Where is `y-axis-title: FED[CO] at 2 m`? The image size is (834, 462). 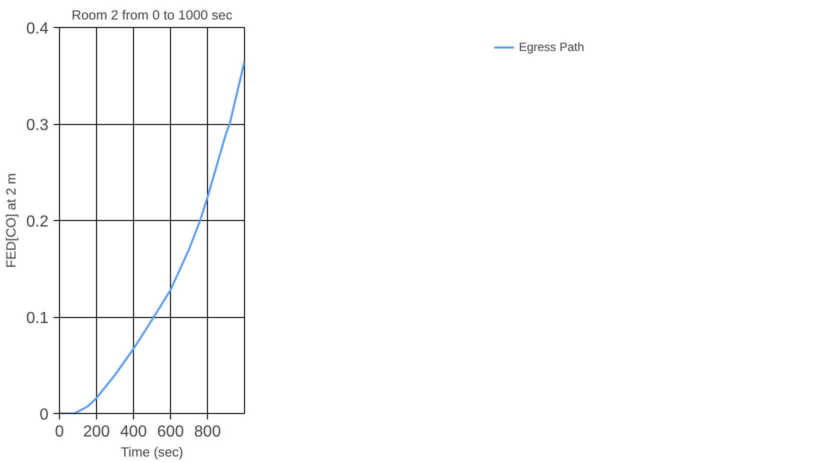 y-axis-title: FED[CO] at 2 m is located at coordinates (10, 220).